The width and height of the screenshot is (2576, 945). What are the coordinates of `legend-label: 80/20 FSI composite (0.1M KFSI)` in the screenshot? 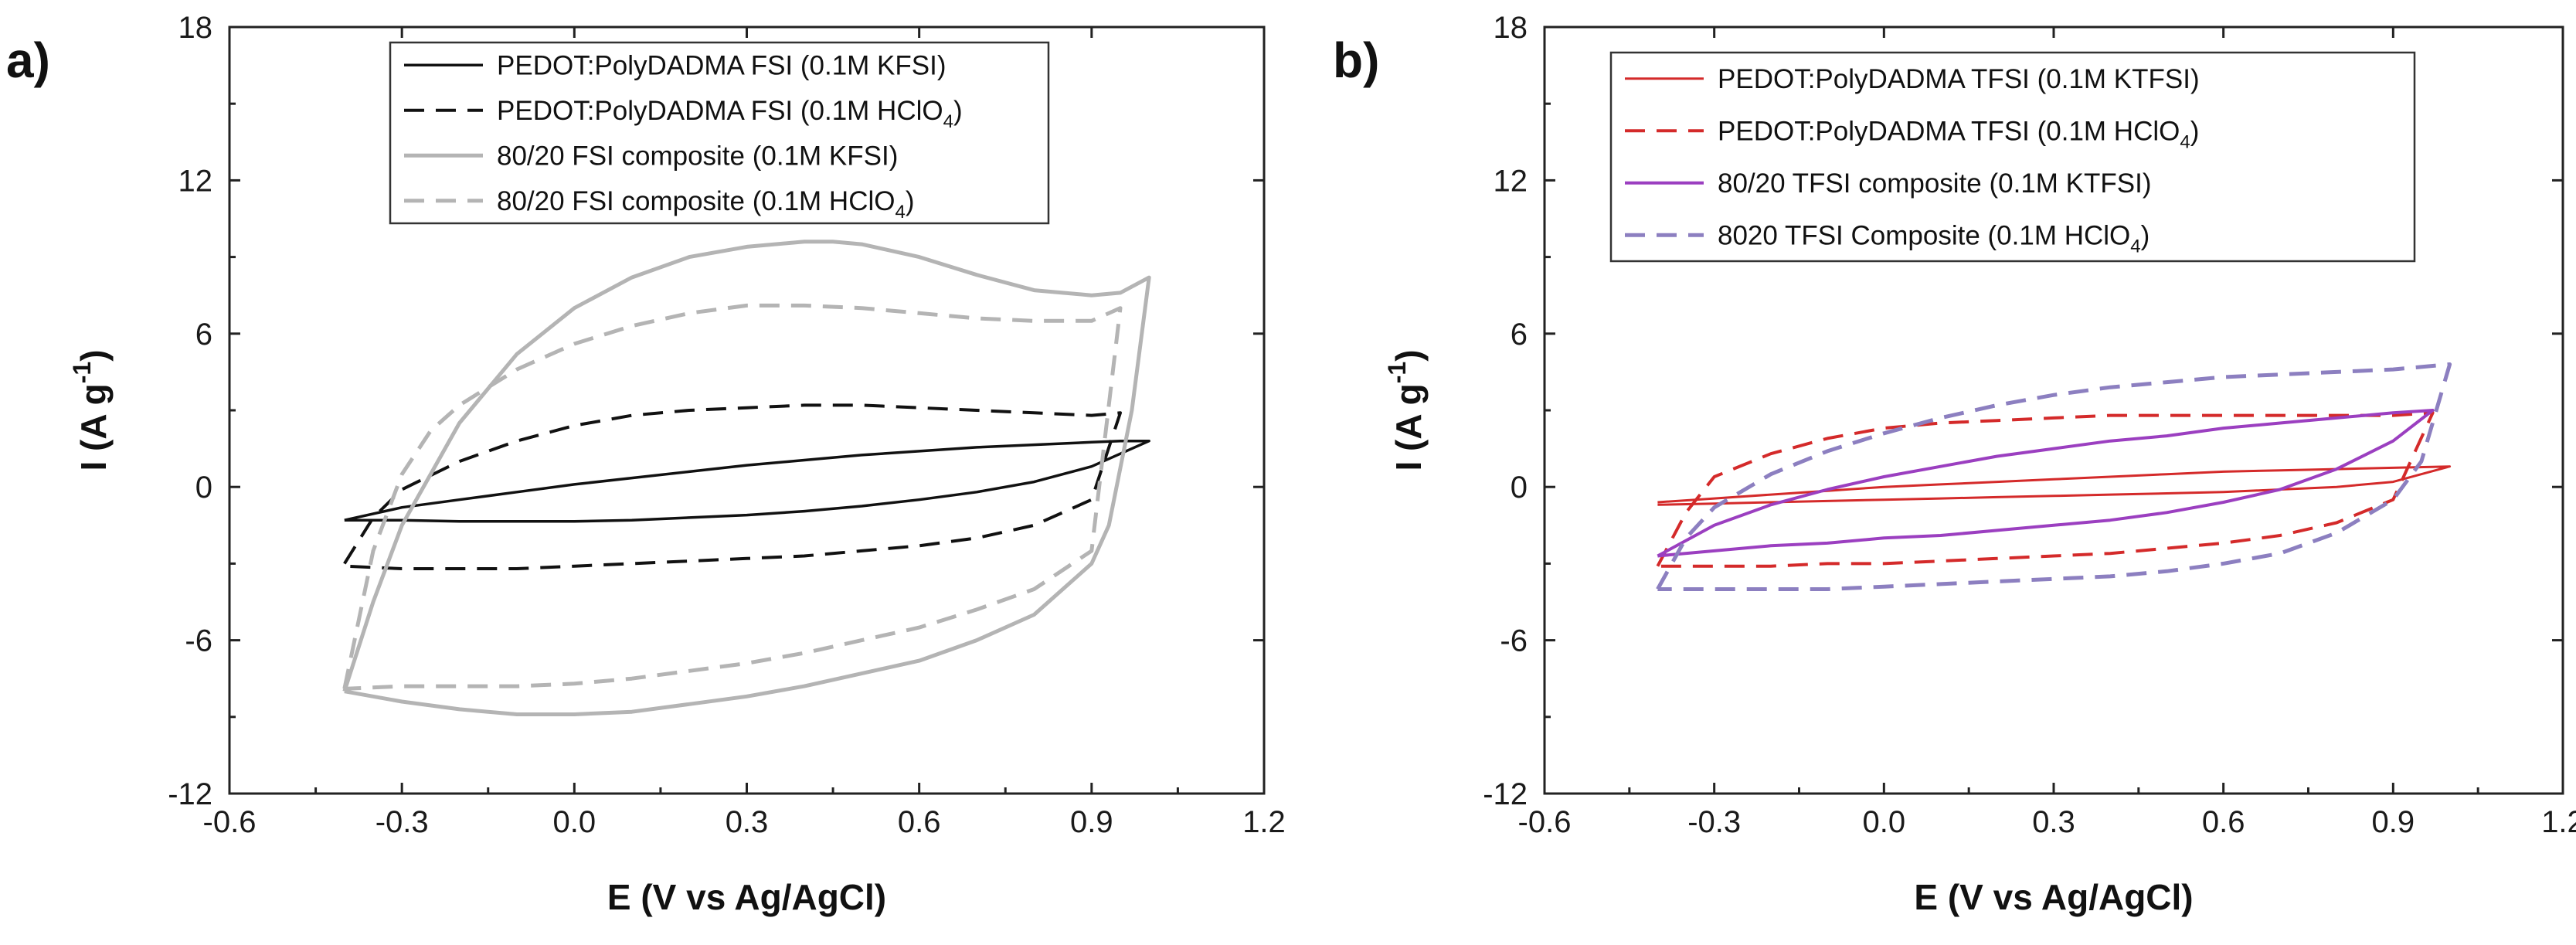 It's located at (697, 156).